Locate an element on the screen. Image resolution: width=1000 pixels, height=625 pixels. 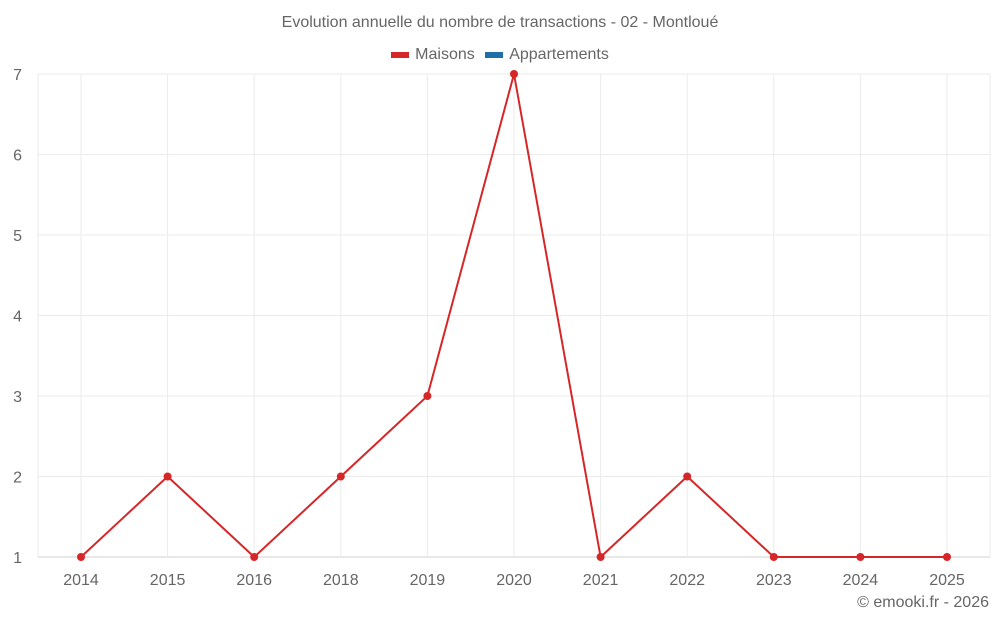
x-tick-label: 2020 is located at coordinates (514, 580).